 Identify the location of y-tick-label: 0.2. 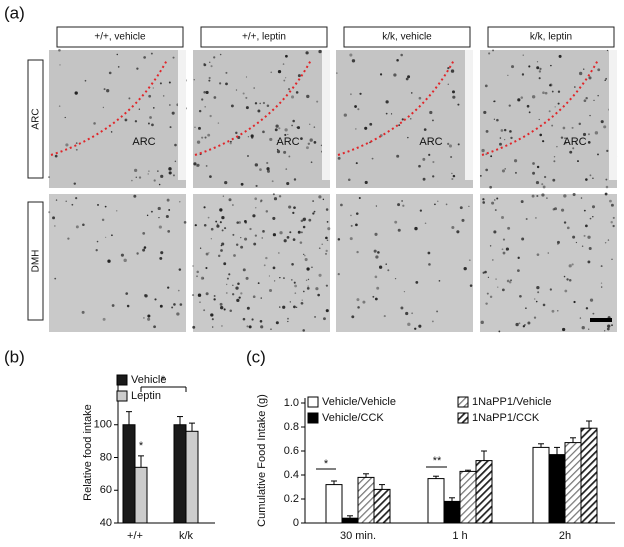
(291, 499).